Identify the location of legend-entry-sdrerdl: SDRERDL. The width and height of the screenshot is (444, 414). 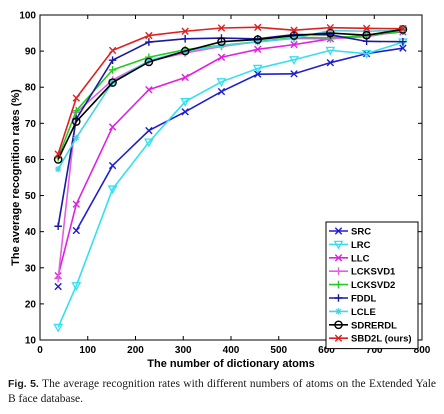
(363, 325).